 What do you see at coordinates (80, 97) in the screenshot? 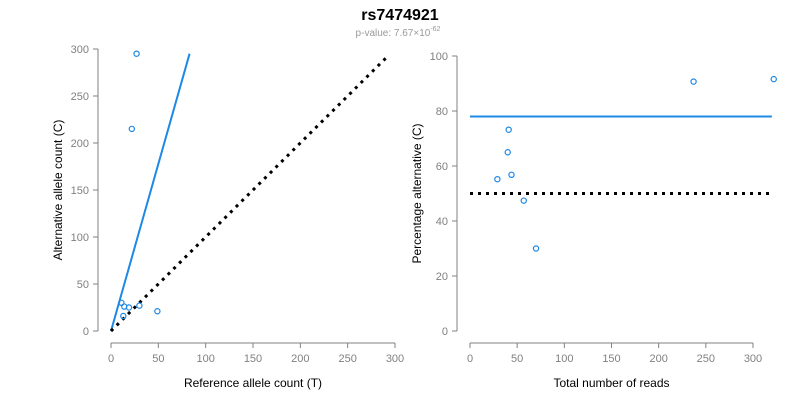
I see `y-tick-label: 250` at bounding box center [80, 97].